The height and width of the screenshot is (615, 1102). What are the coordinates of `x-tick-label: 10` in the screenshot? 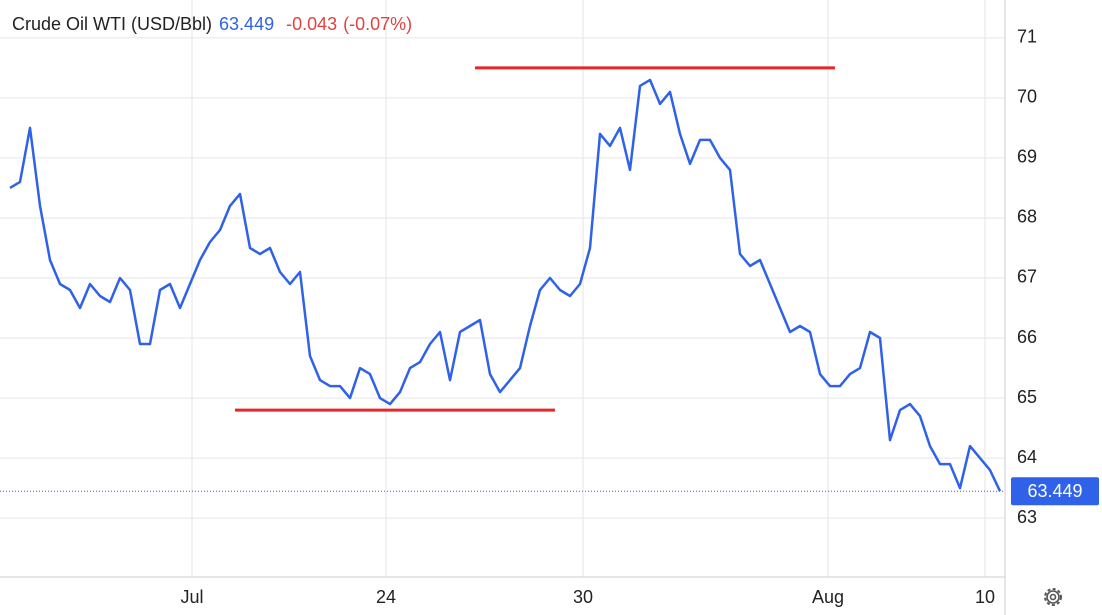 It's located at (985, 597).